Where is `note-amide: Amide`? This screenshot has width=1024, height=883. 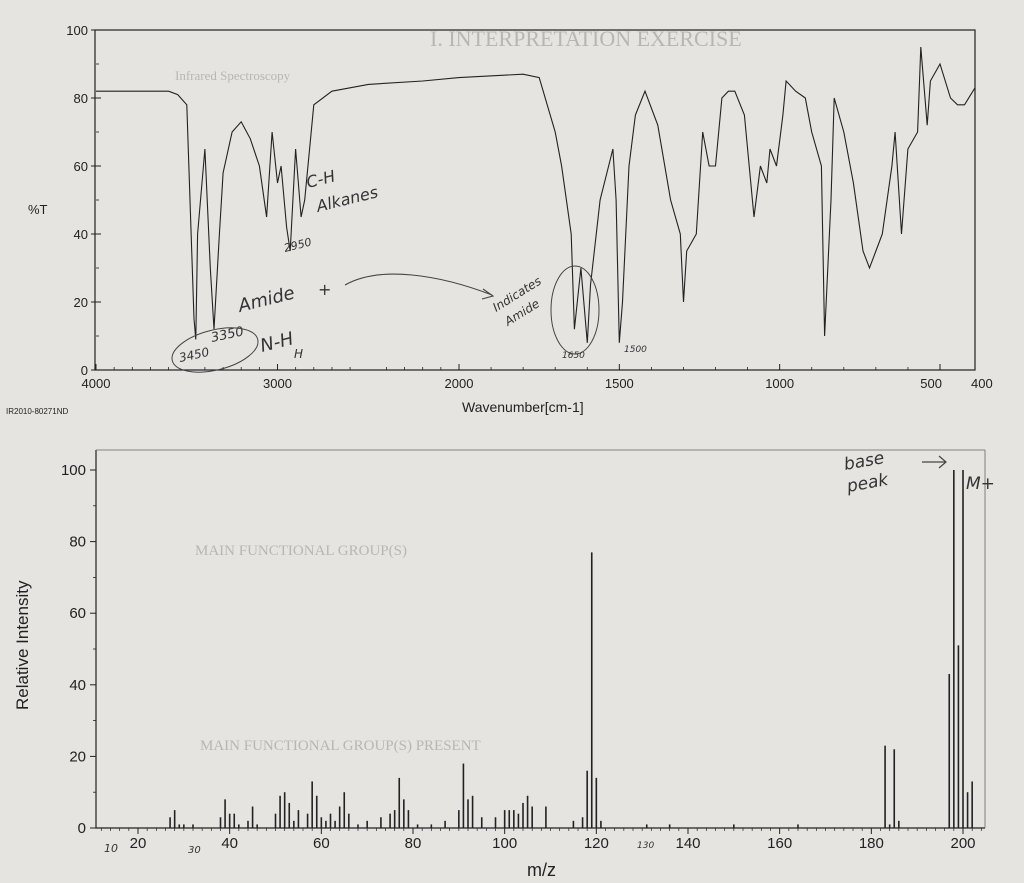 note-amide: Amide is located at coordinates (266, 300).